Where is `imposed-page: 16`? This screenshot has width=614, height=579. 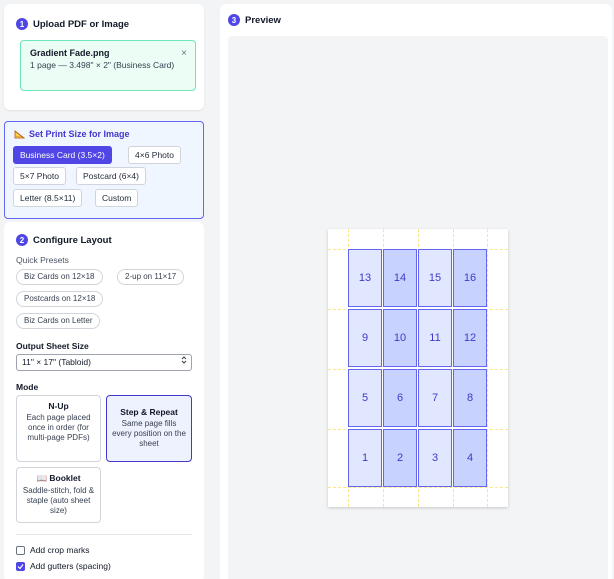 imposed-page: 16 is located at coordinates (470, 278).